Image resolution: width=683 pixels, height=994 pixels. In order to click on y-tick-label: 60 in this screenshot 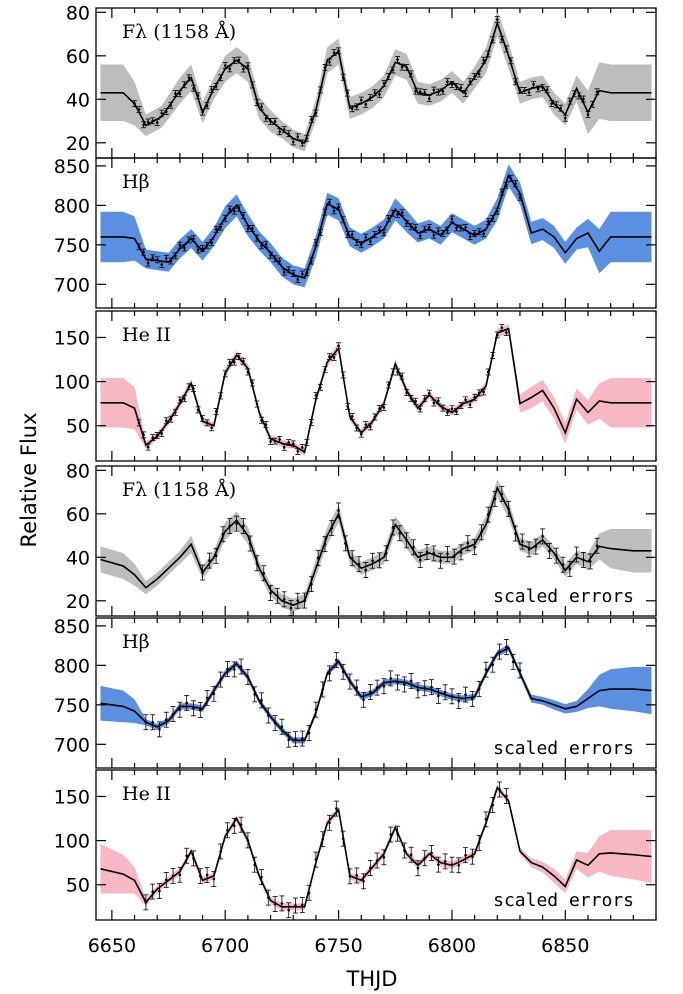, I will do `click(78, 515)`.